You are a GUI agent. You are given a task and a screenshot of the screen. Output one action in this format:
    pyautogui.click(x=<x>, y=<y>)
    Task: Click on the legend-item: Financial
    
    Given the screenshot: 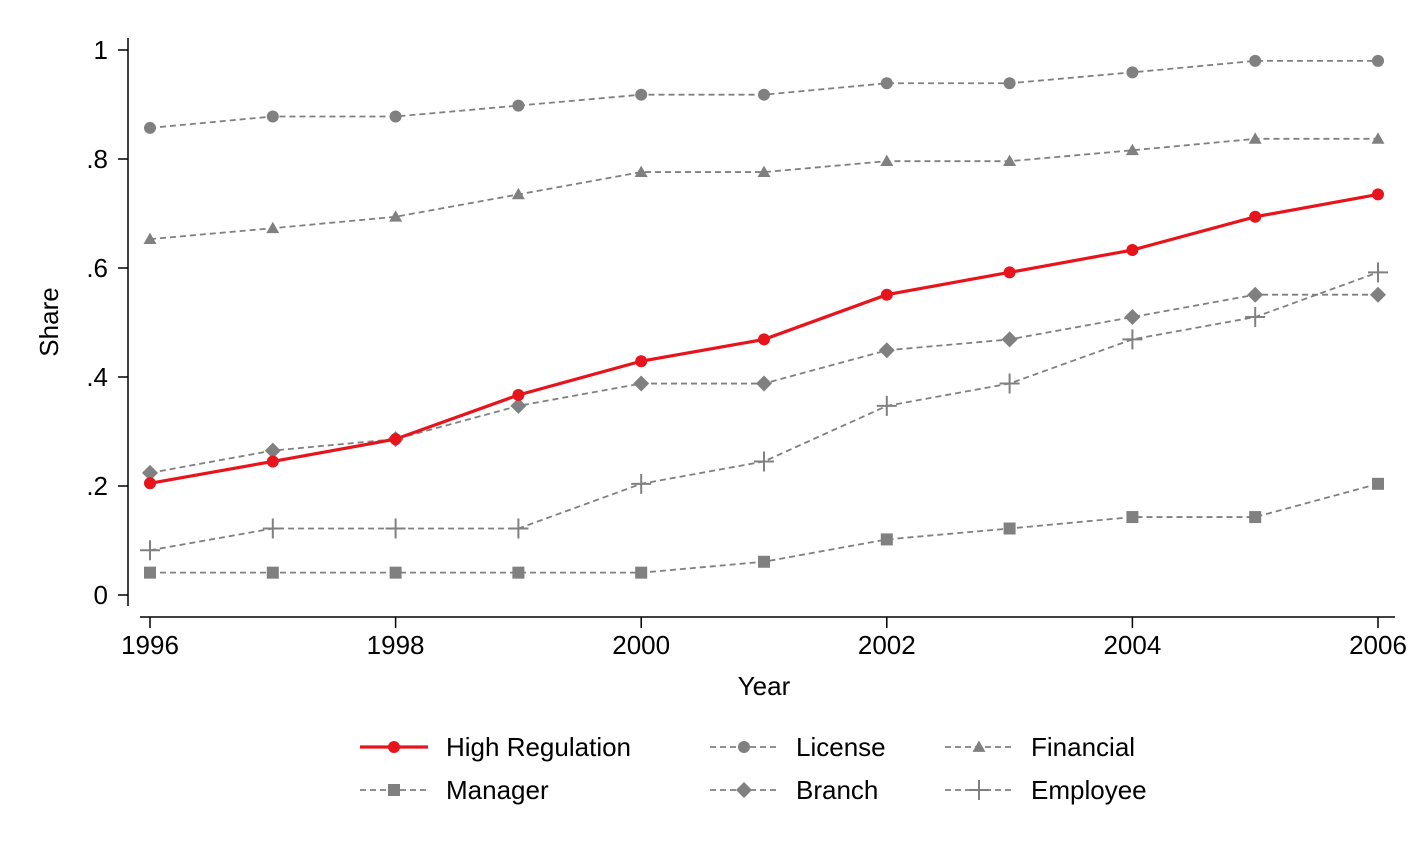 What is the action you would take?
    pyautogui.click(x=1040, y=747)
    